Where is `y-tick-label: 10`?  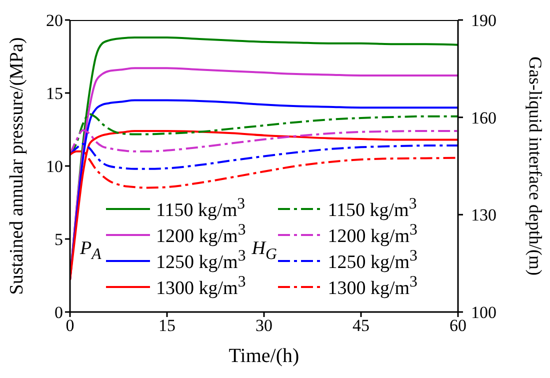
y-tick-label: 10 is located at coordinates (54, 166).